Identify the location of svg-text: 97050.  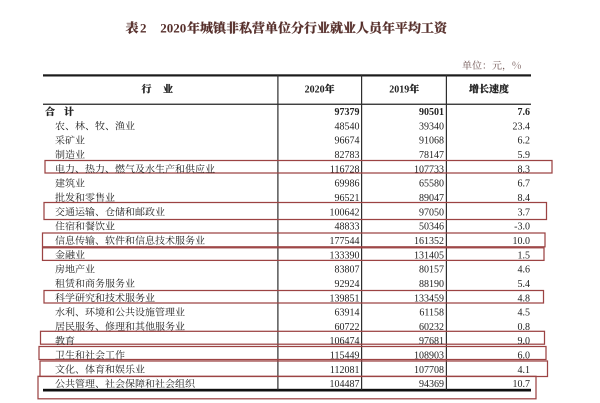
(431, 212).